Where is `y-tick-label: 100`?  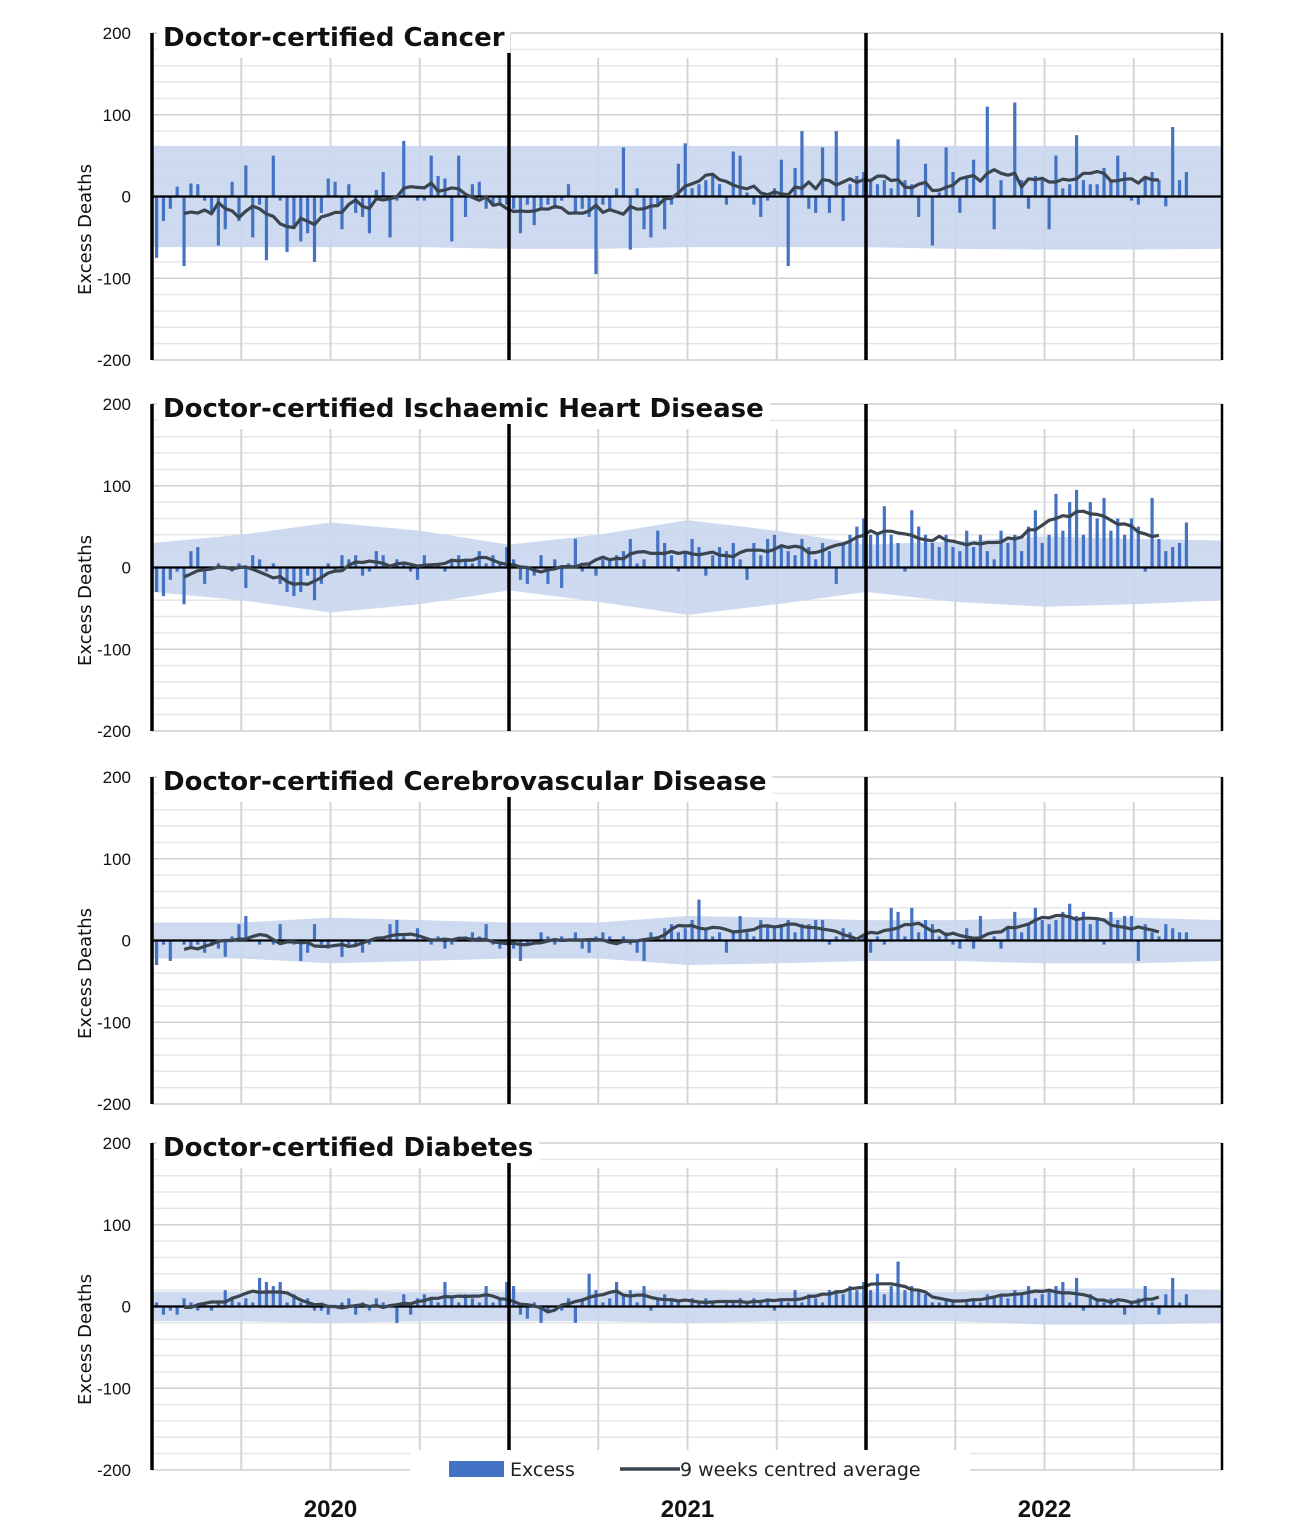
y-tick-label: 100 is located at coordinates (117, 859).